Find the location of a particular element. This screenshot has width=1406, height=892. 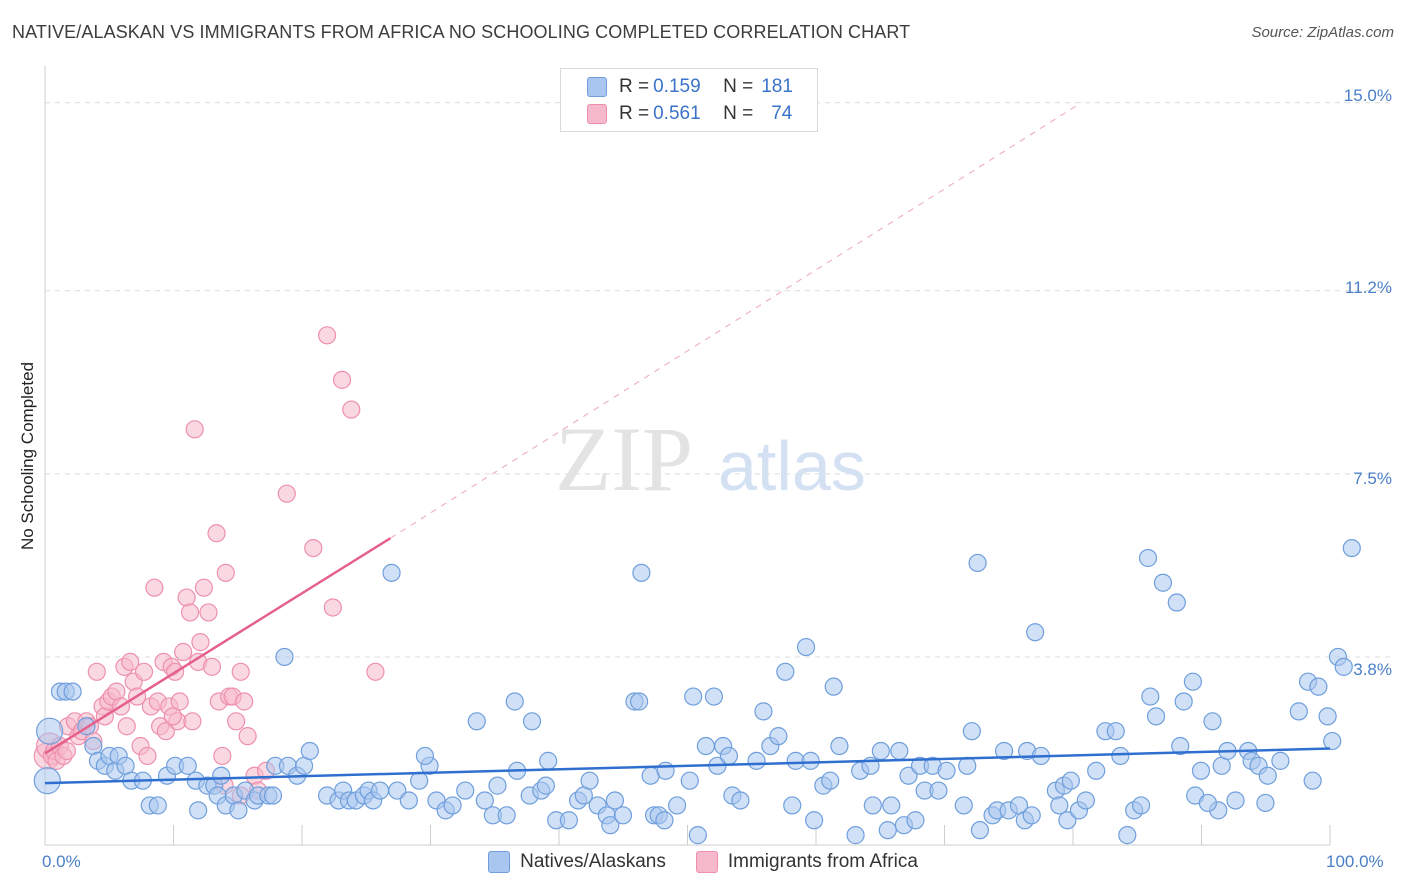

watermark-zip: ZIP is located at coordinates (624, 459).